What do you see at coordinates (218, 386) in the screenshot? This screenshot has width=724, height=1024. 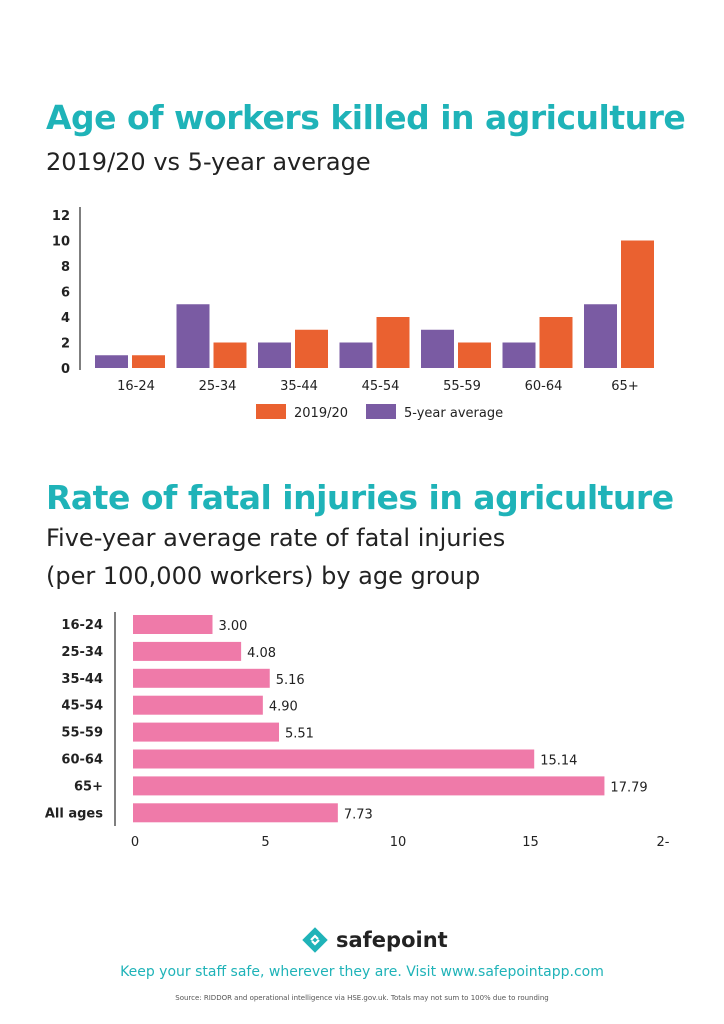 I see `x-tick-label: 25-34` at bounding box center [218, 386].